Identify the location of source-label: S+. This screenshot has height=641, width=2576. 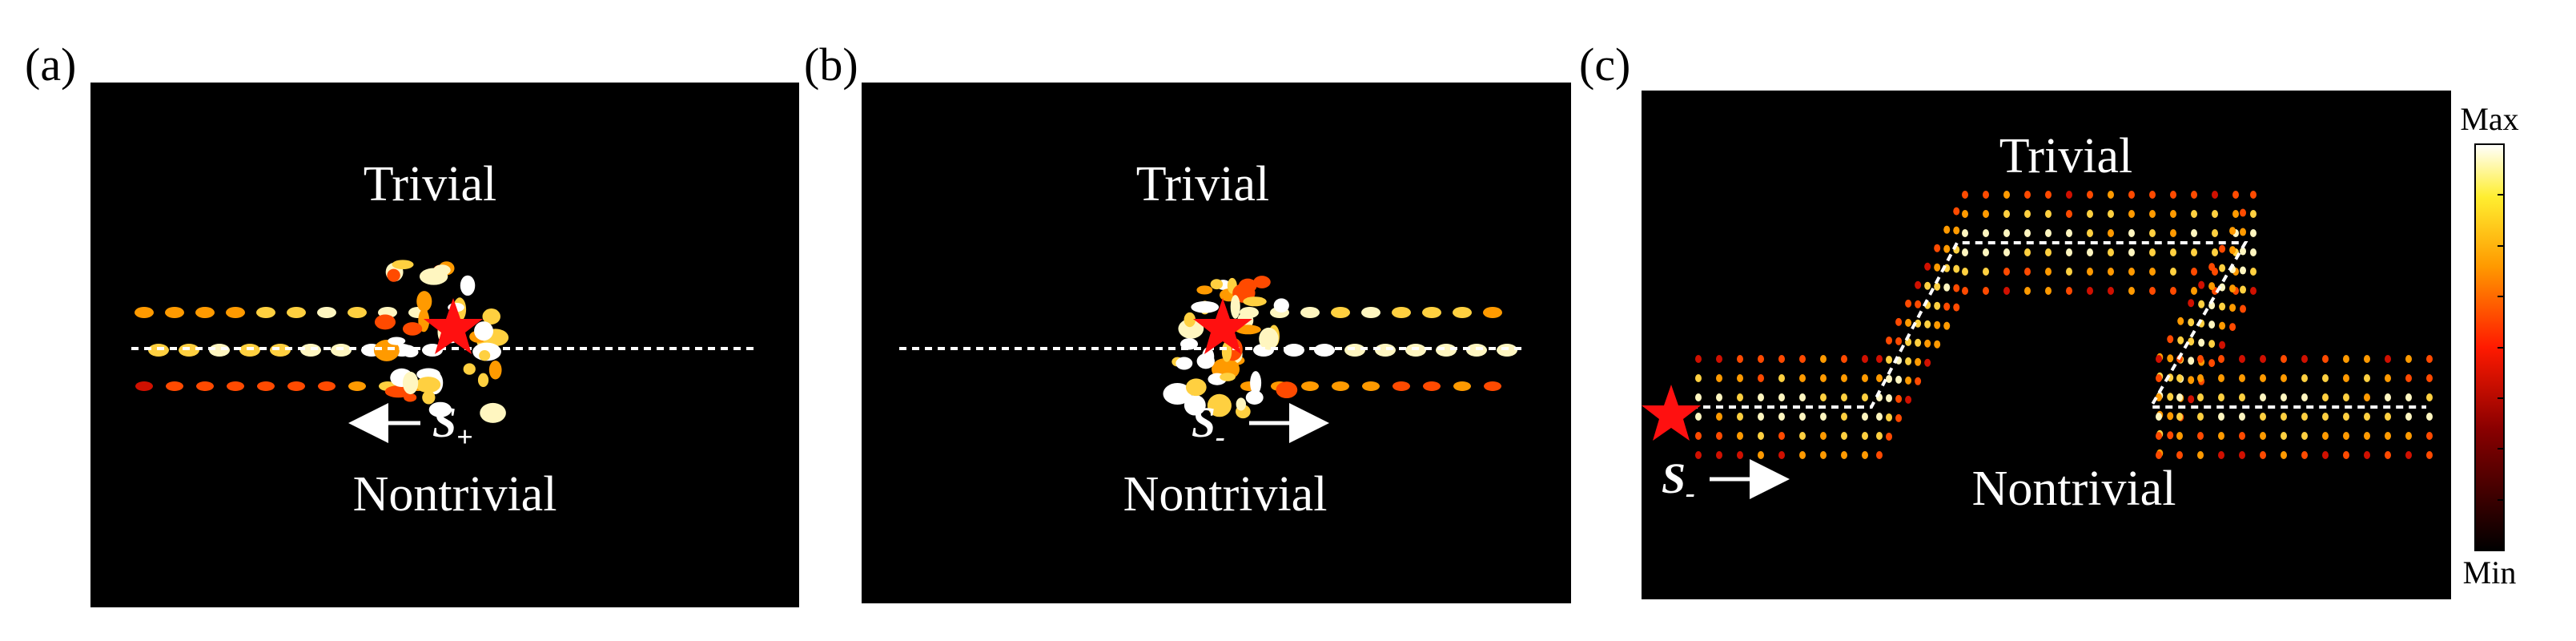
(452, 426).